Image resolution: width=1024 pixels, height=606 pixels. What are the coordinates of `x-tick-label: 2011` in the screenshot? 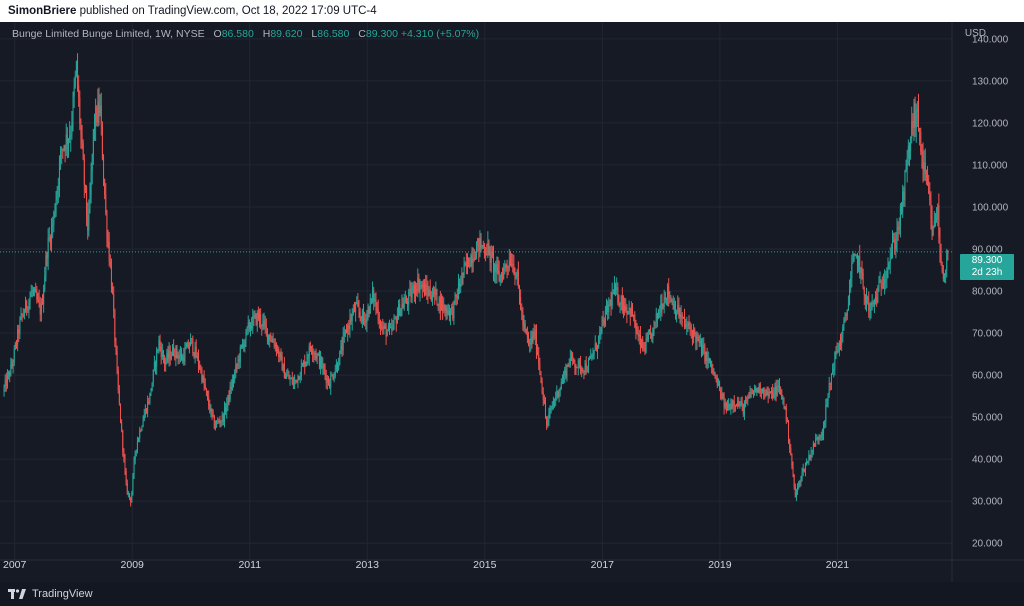 It's located at (249, 565).